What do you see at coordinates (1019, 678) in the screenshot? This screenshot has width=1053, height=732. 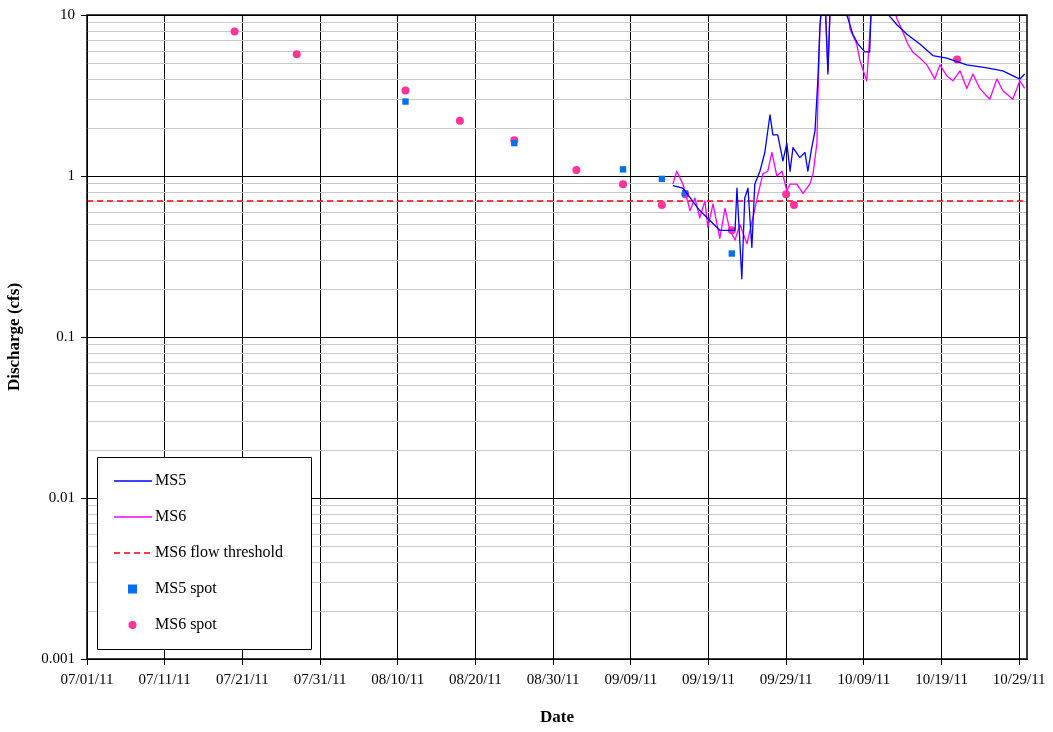 I see `x-tick-label: 10/29/11` at bounding box center [1019, 678].